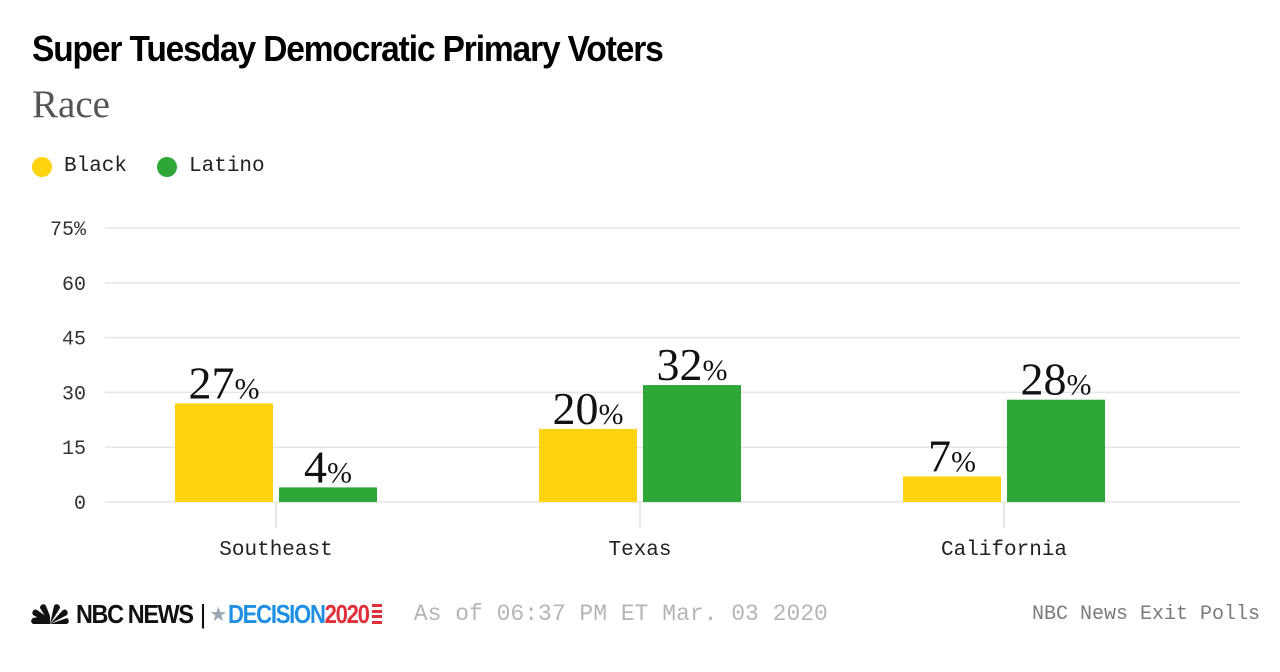 This screenshot has width=1280, height=672. What do you see at coordinates (224, 382) in the screenshot?
I see `data-label: 27%` at bounding box center [224, 382].